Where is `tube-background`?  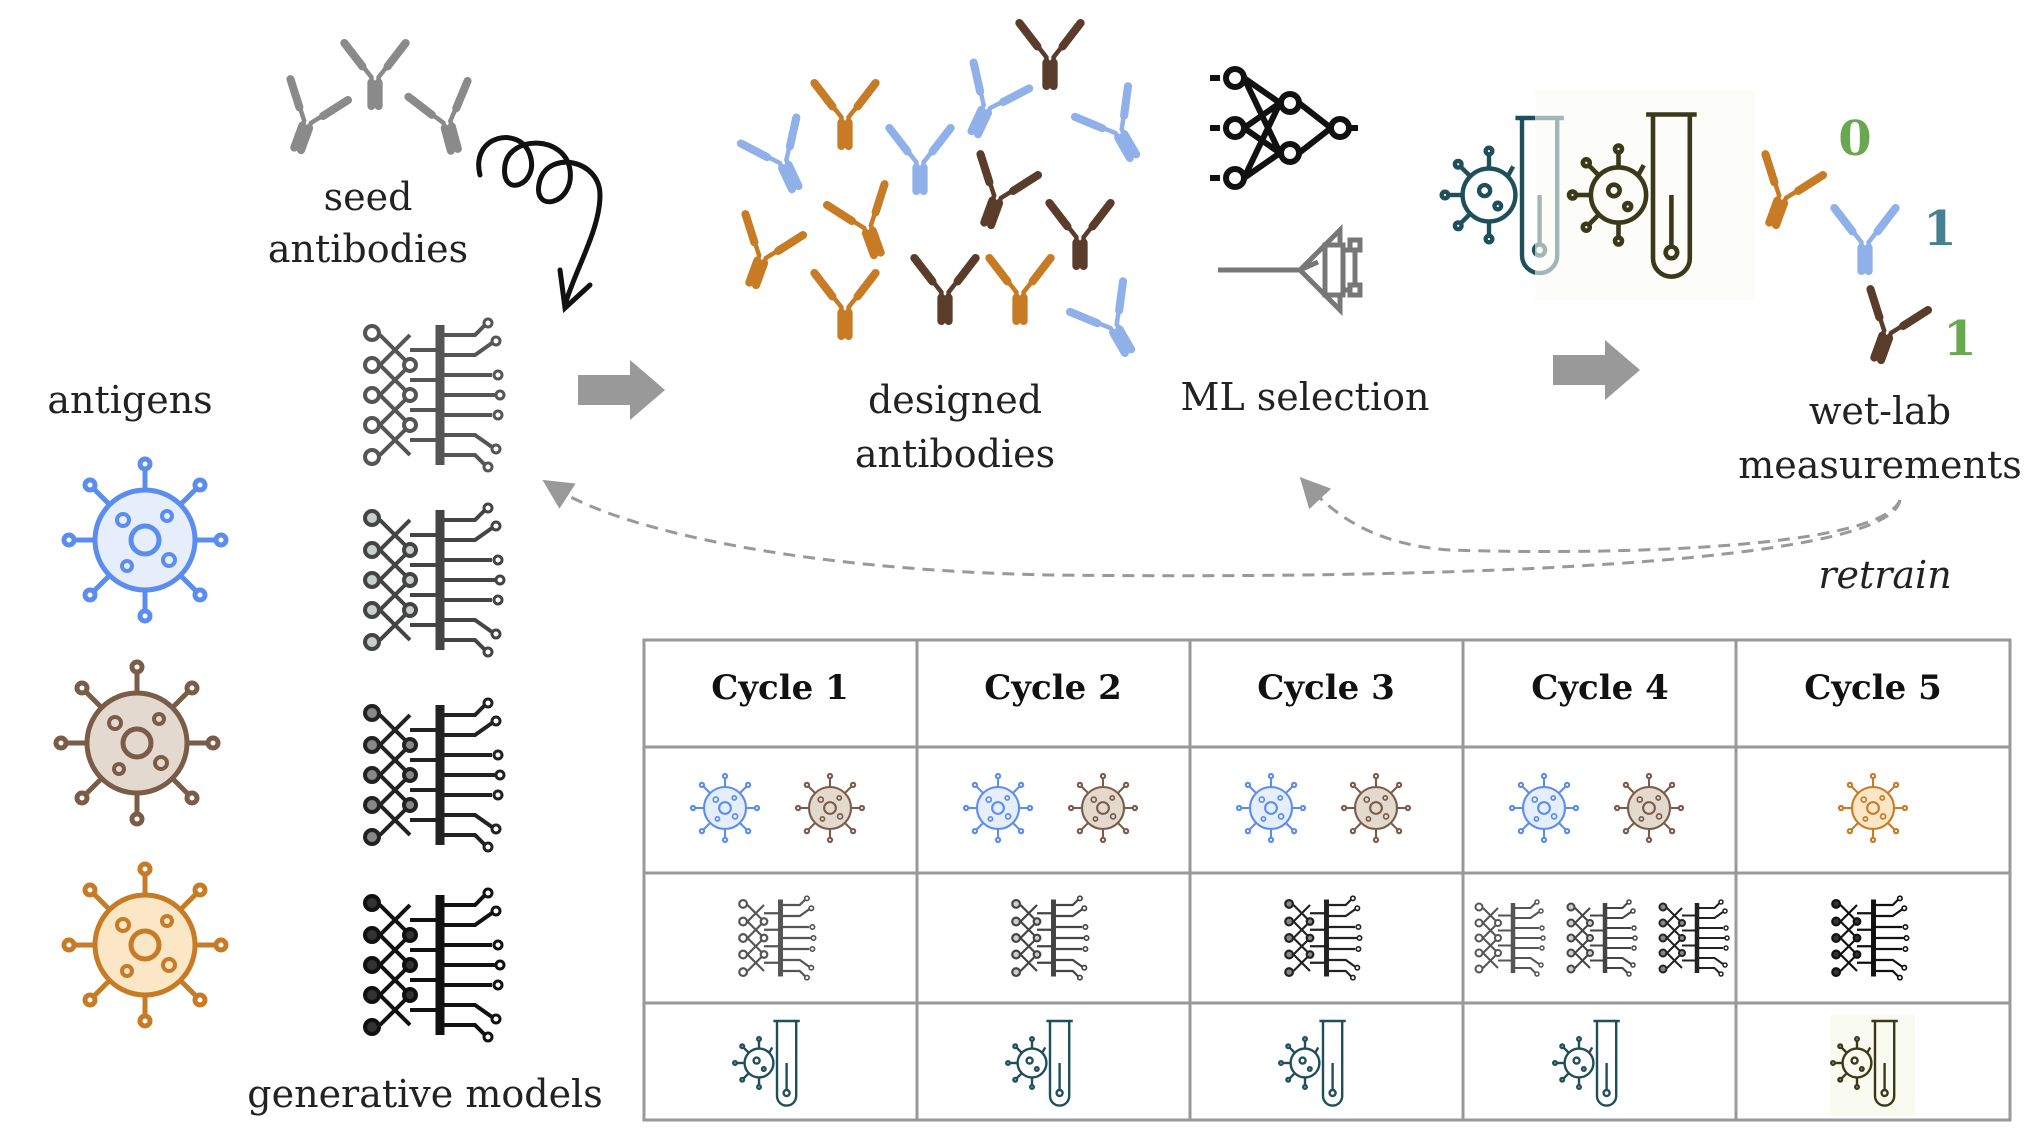 tube-background is located at coordinates (1872, 1065).